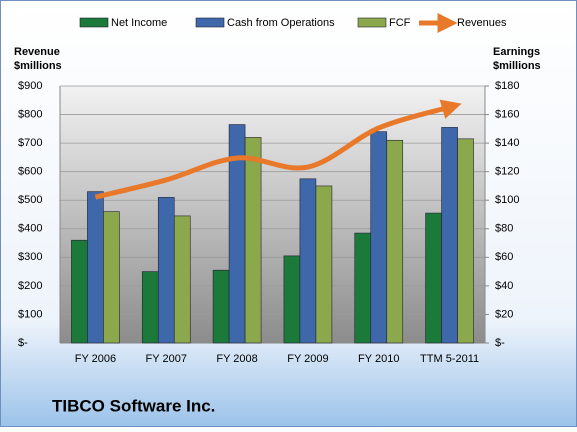  What do you see at coordinates (166, 359) in the screenshot?
I see `x-tick-label: FY 2007` at bounding box center [166, 359].